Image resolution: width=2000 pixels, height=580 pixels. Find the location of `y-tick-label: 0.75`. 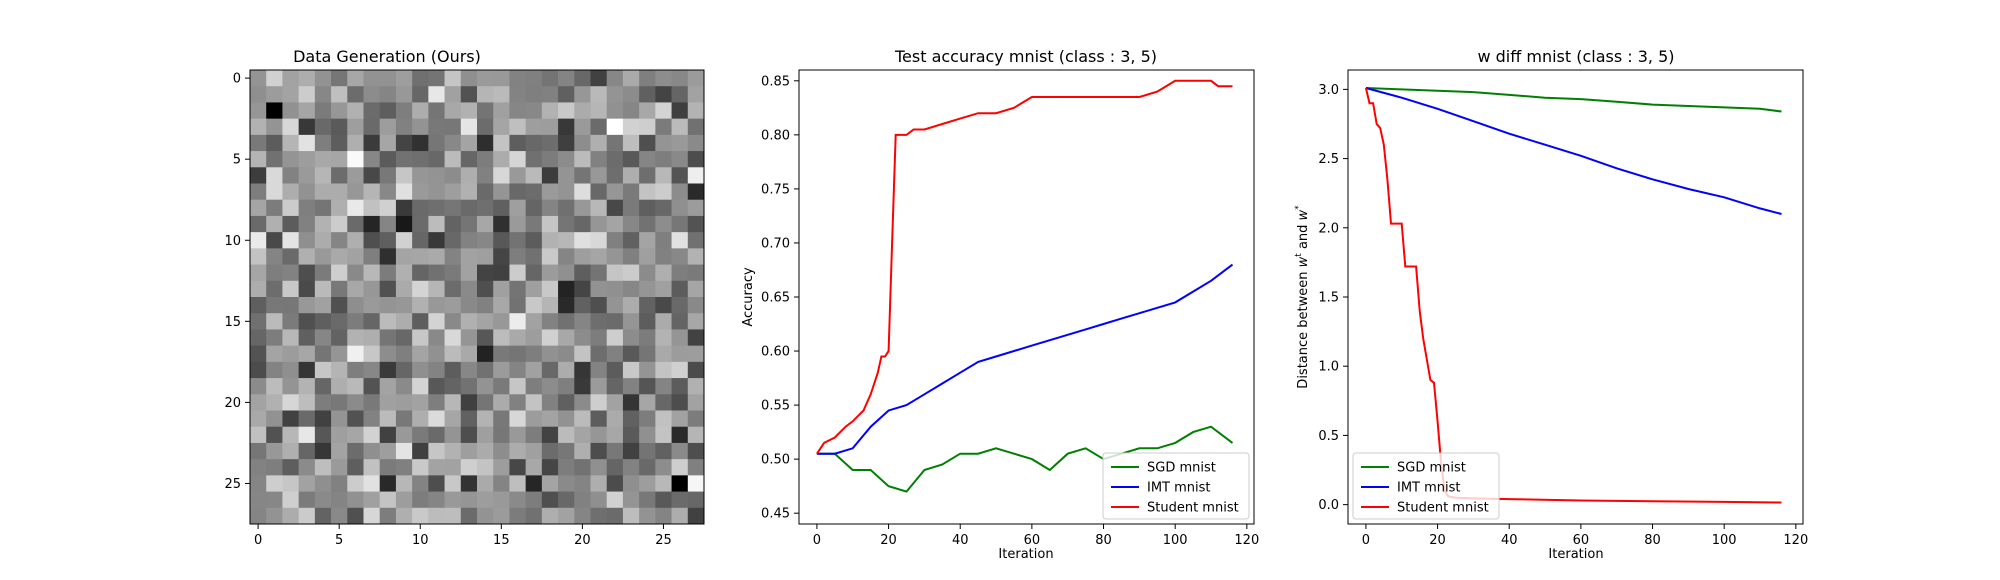

y-tick-label: 0.75 is located at coordinates (775, 189).